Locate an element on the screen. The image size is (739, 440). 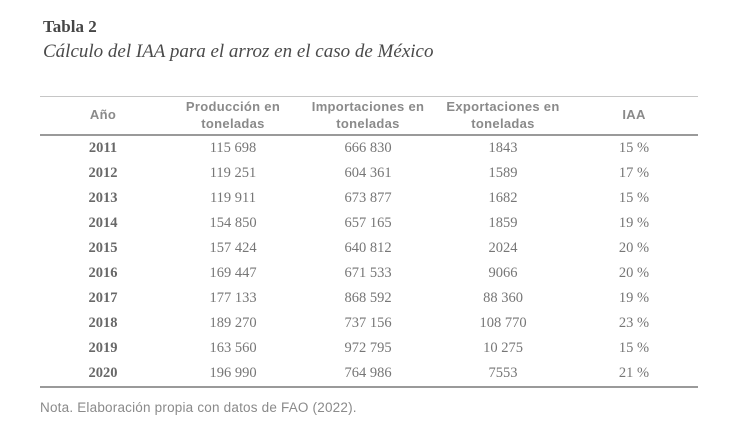
produccion-cell: 154 850 is located at coordinates (233, 223).